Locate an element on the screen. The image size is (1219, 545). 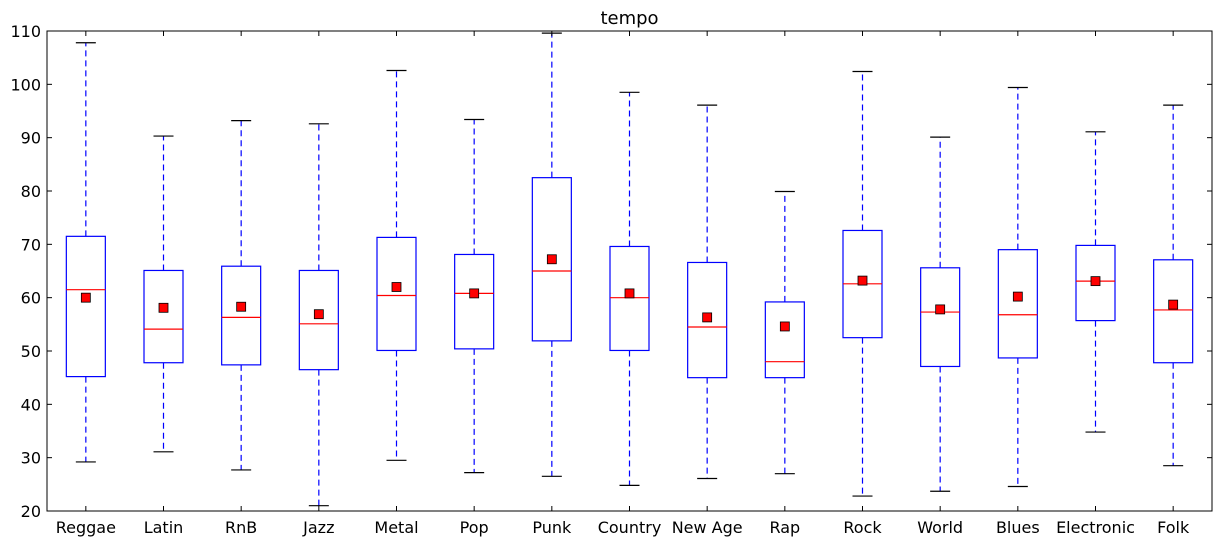
box-rap is located at coordinates (784, 332).